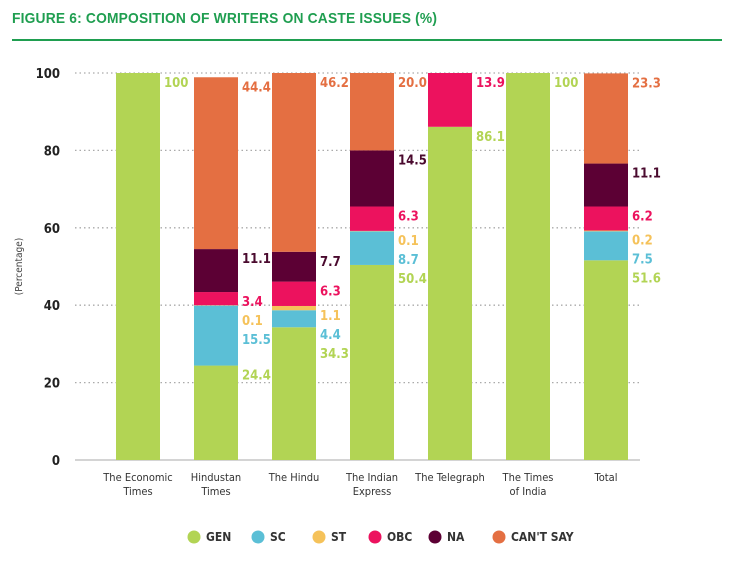 Image resolution: width=743 pixels, height=566 pixels. I want to click on title-rule, so click(367, 40).